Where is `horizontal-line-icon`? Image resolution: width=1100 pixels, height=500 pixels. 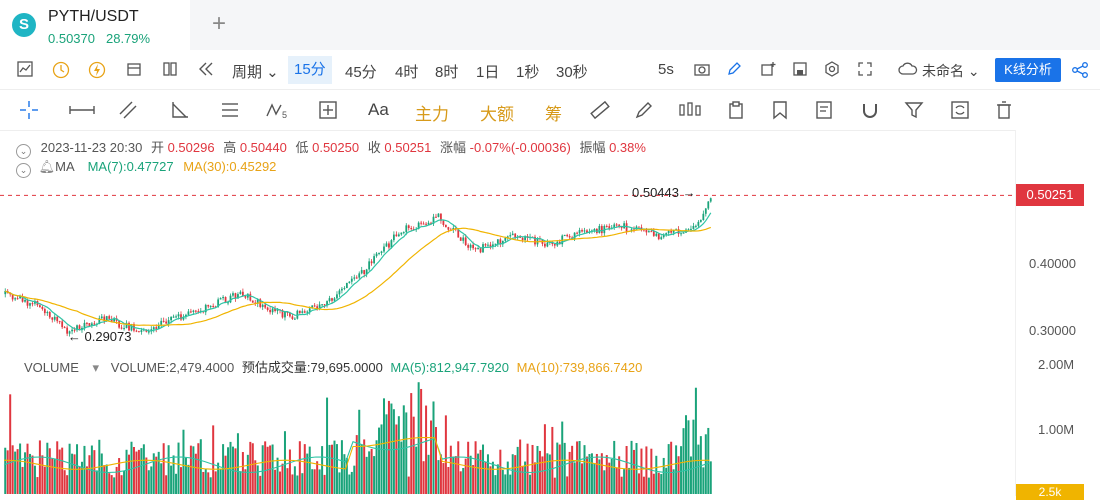 horizontal-line-icon is located at coordinates (82, 110).